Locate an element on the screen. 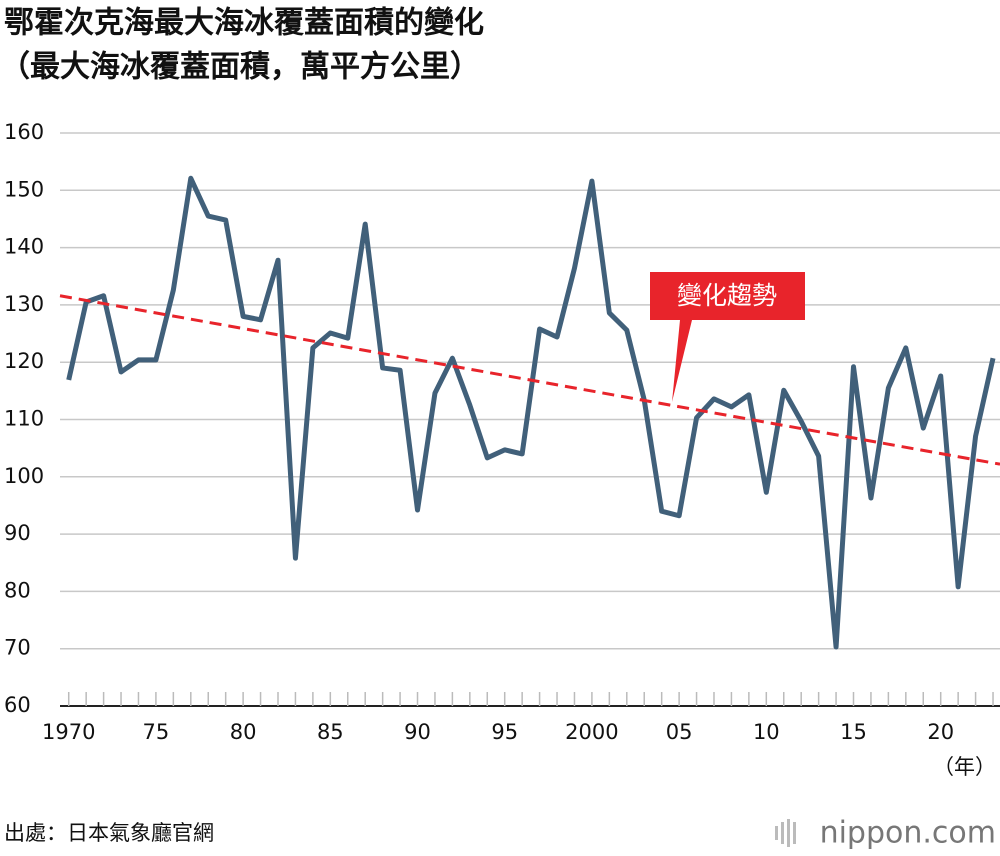 The height and width of the screenshot is (856, 1000). x-tick-label: 75 is located at coordinates (156, 732).